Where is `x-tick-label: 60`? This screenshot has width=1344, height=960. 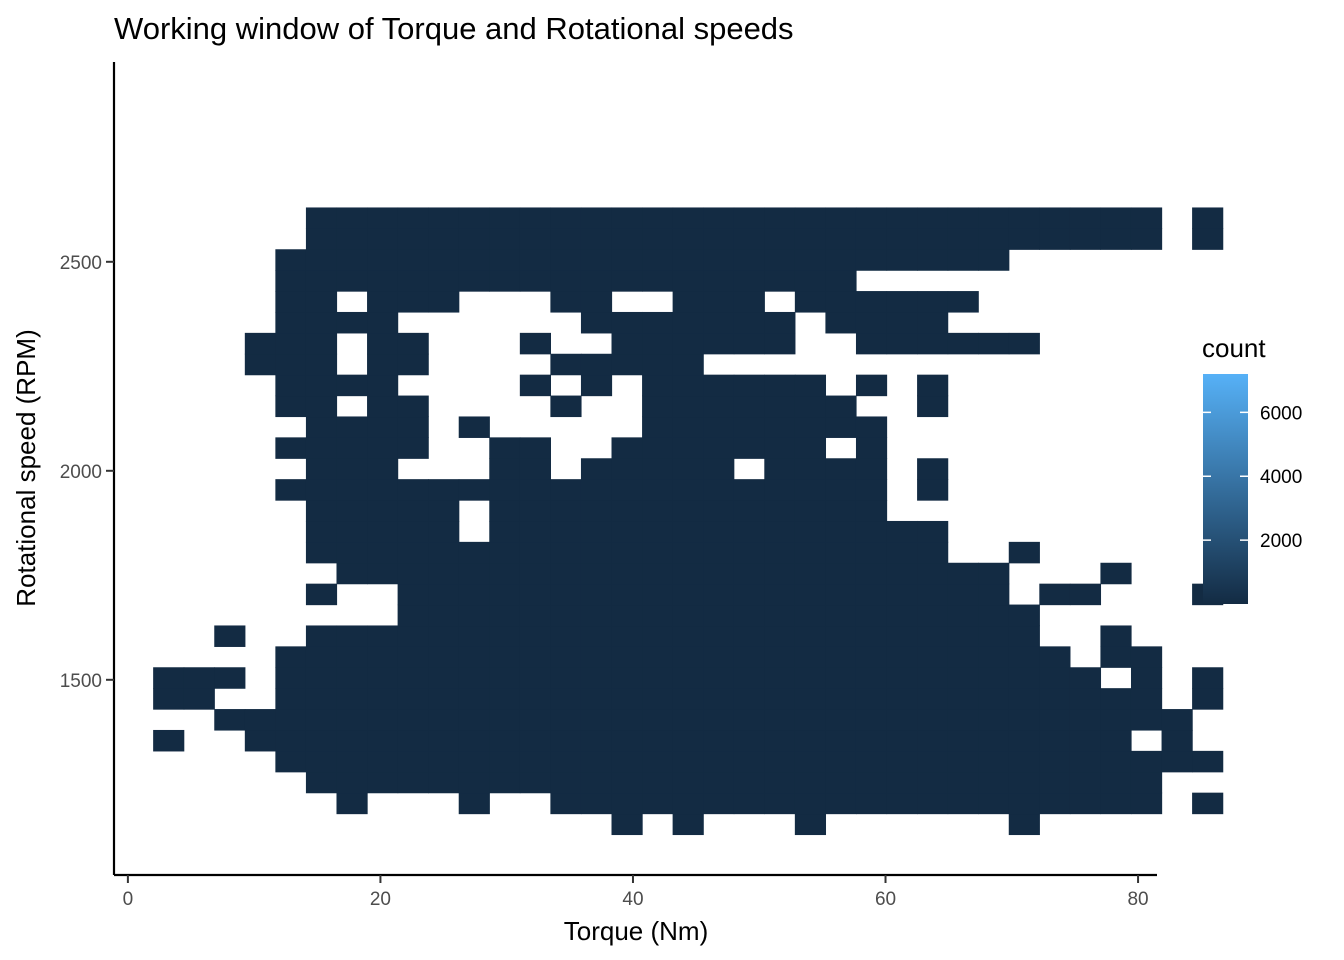
x-tick-label: 60 is located at coordinates (885, 899).